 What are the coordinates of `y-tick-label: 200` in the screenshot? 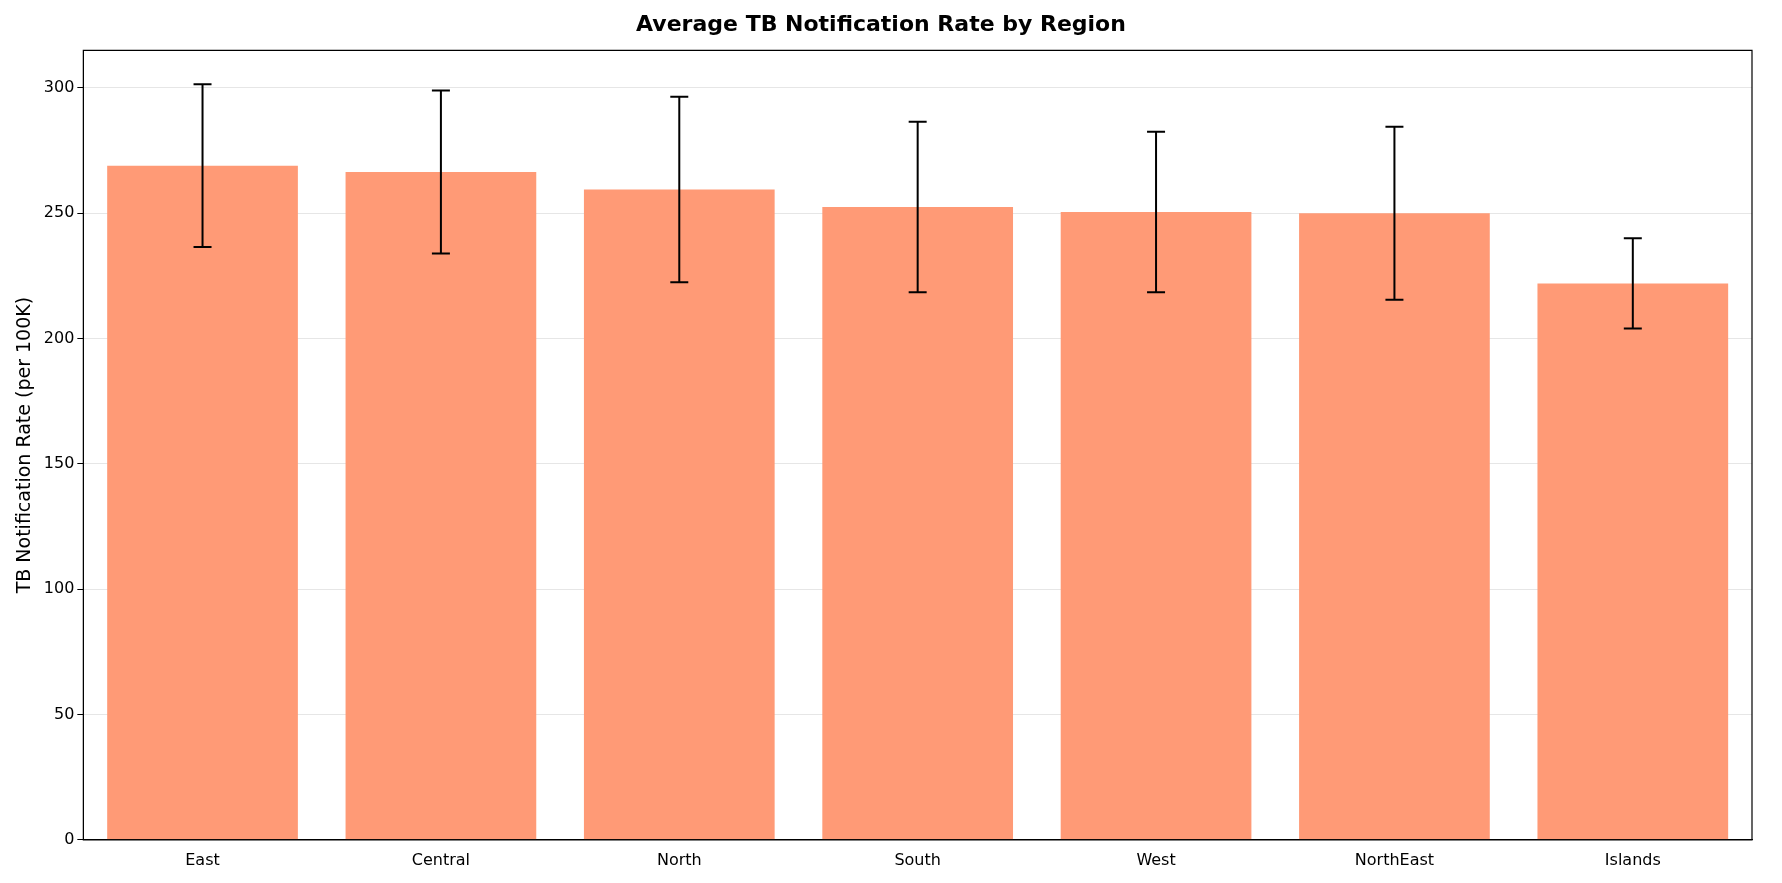 It's located at (59, 337).